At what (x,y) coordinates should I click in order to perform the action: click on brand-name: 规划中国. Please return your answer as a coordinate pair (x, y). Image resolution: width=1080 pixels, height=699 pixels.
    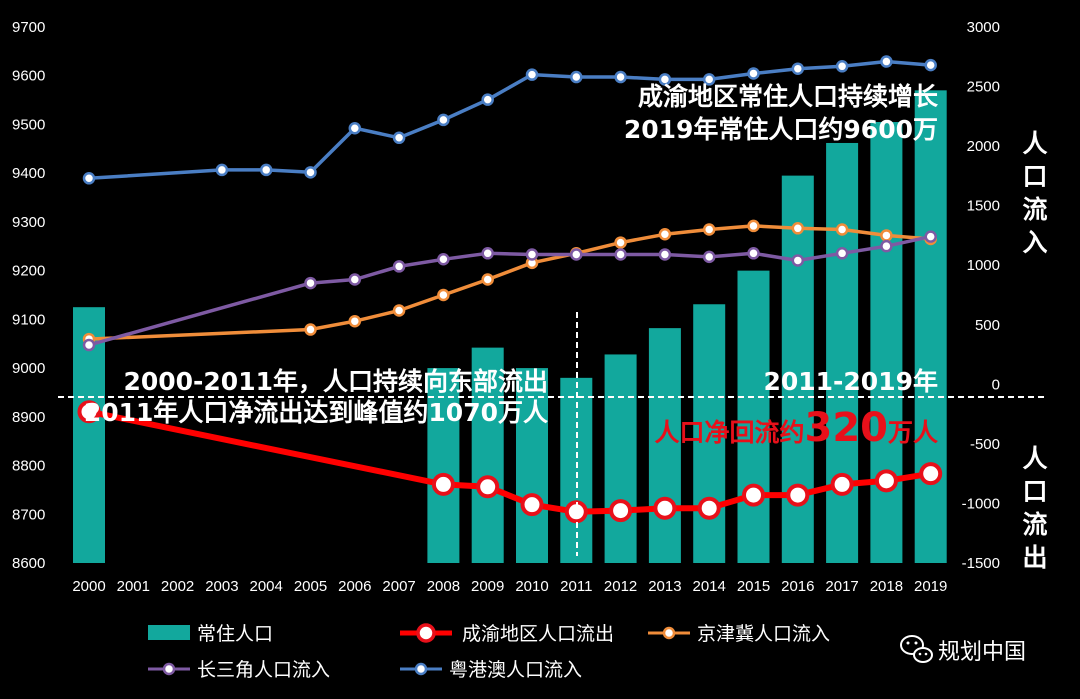
    Looking at the image, I should click on (982, 652).